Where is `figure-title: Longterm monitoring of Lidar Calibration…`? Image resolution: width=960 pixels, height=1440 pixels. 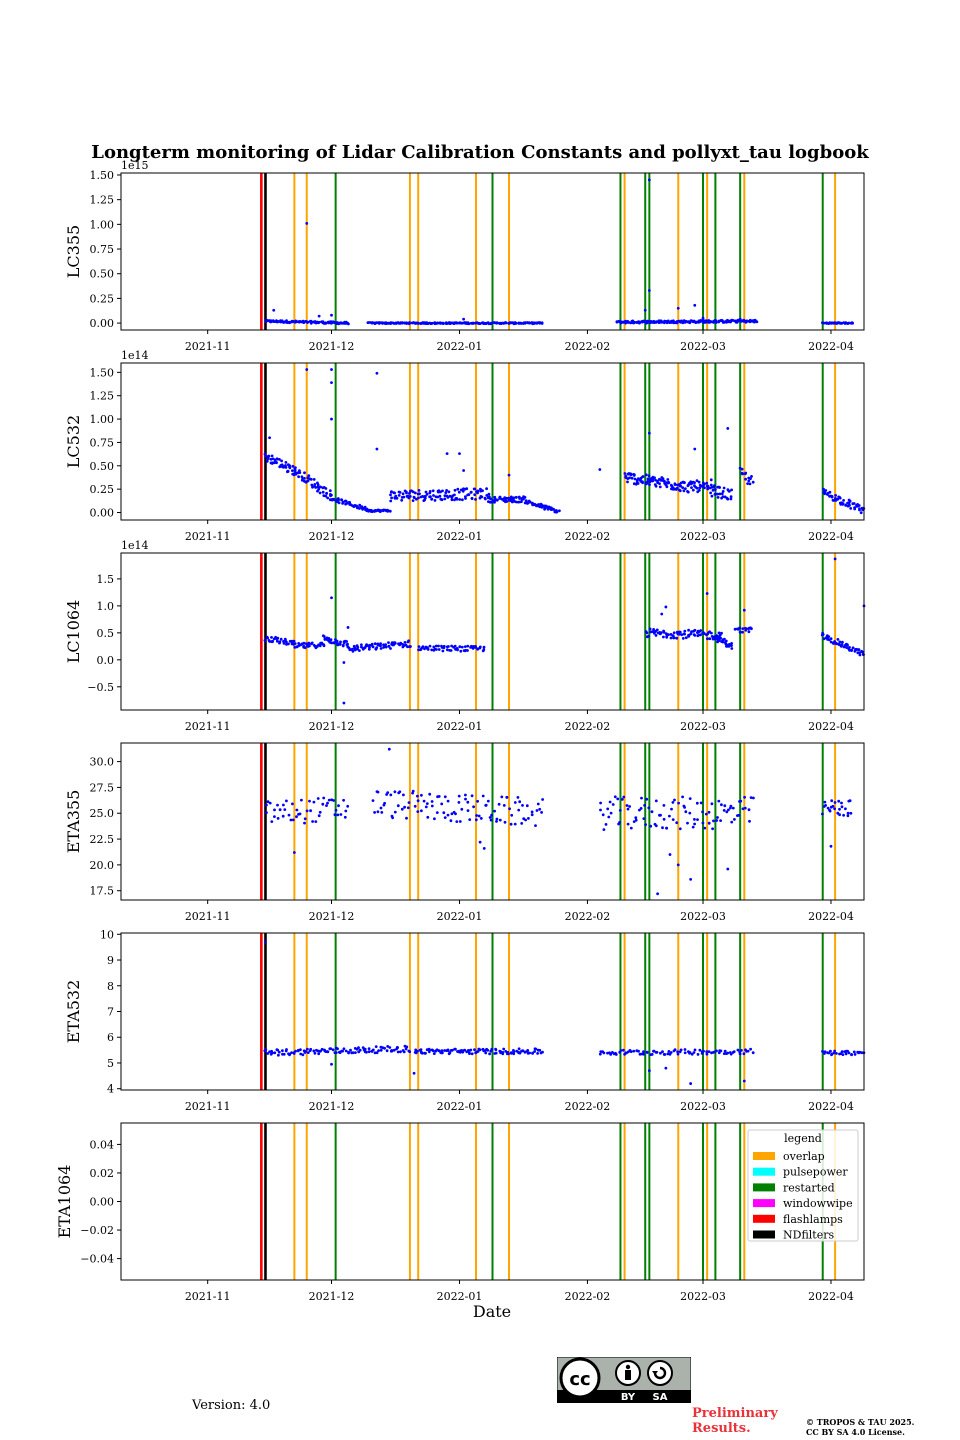 figure-title: Longterm monitoring of Lidar Calibration… is located at coordinates (480, 152).